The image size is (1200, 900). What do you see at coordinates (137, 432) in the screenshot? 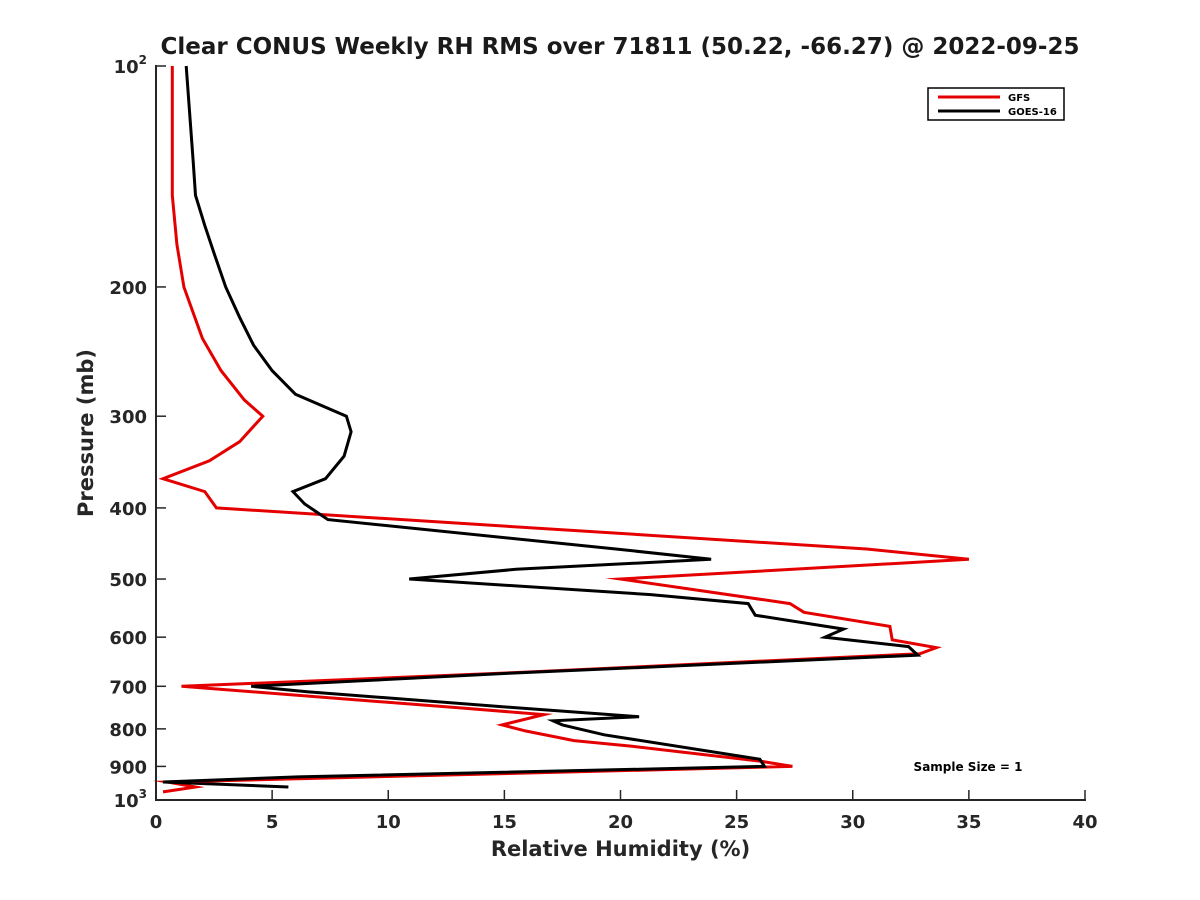
I see `y-axis-ticks: 10² 200 300 400 500 600 700 800 900 10³` at bounding box center [137, 432].